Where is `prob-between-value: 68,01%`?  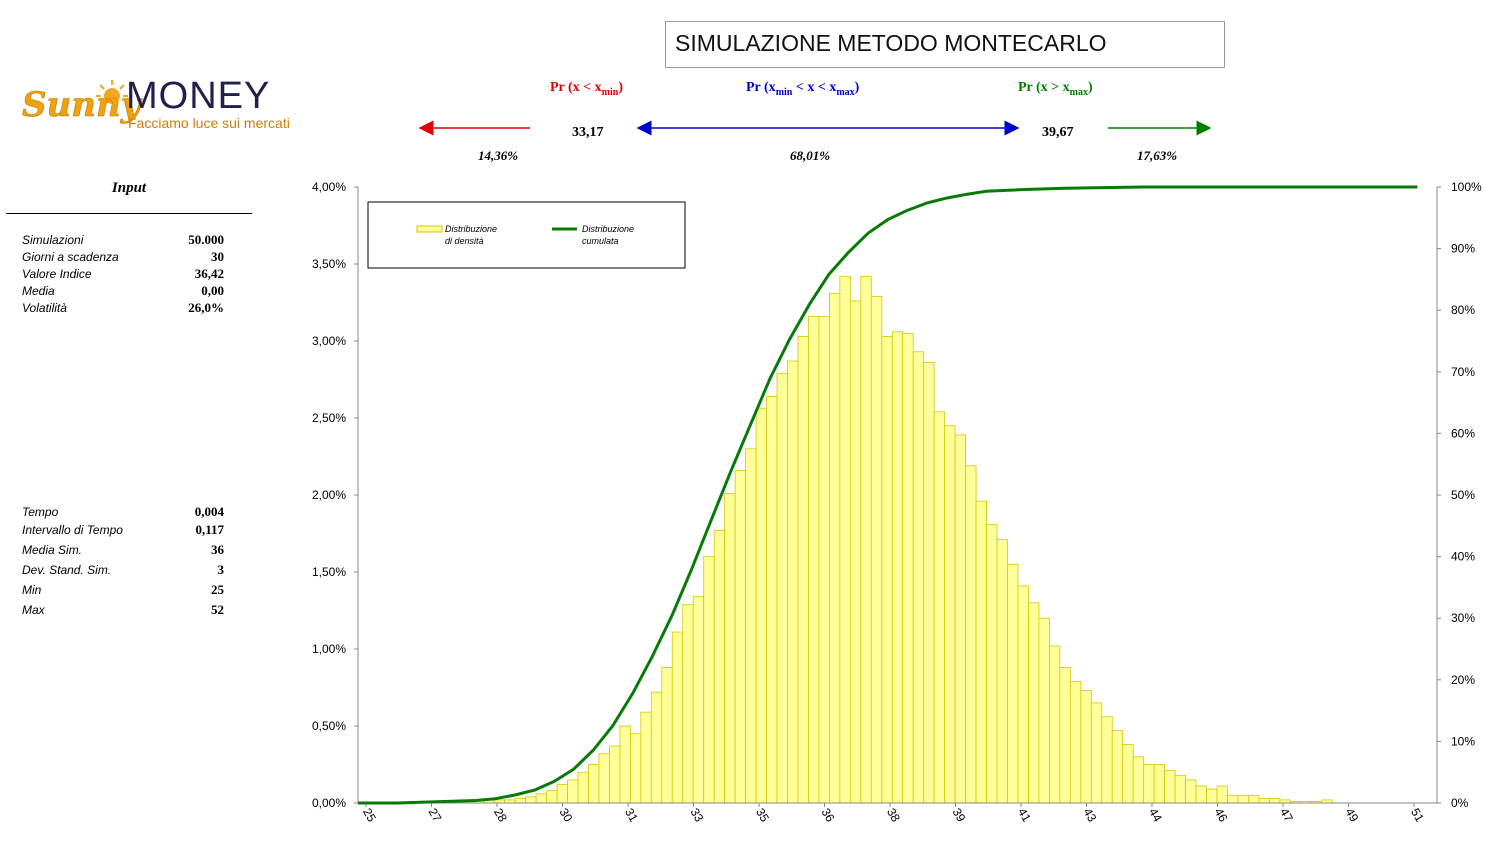
prob-between-value: 68,01% is located at coordinates (810, 155).